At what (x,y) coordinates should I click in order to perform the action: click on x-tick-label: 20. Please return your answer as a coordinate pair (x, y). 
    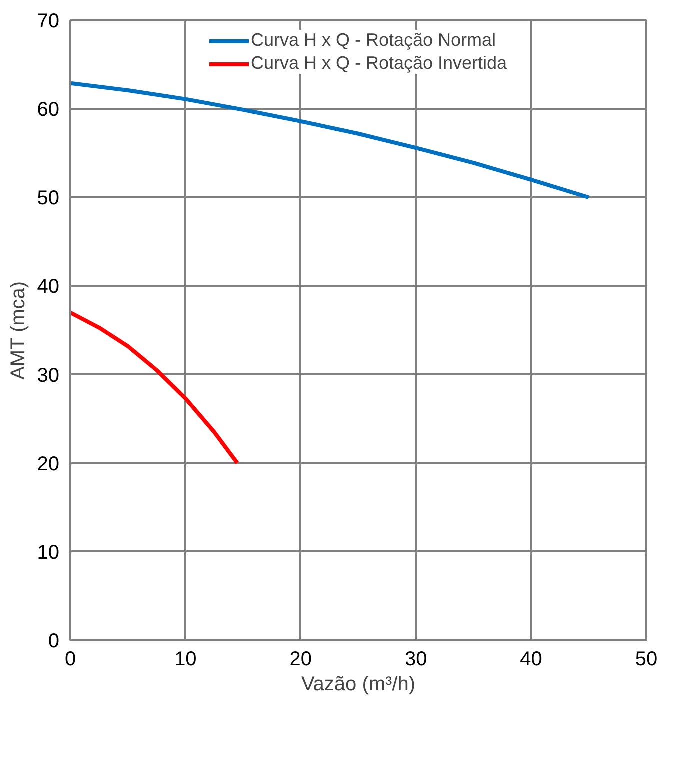
    Looking at the image, I should click on (301, 659).